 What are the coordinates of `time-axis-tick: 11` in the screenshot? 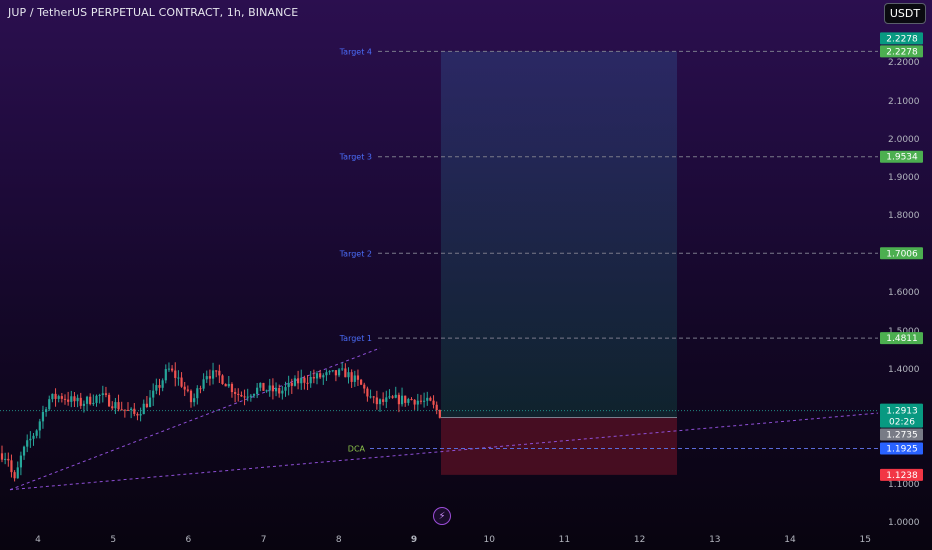 It's located at (564, 540).